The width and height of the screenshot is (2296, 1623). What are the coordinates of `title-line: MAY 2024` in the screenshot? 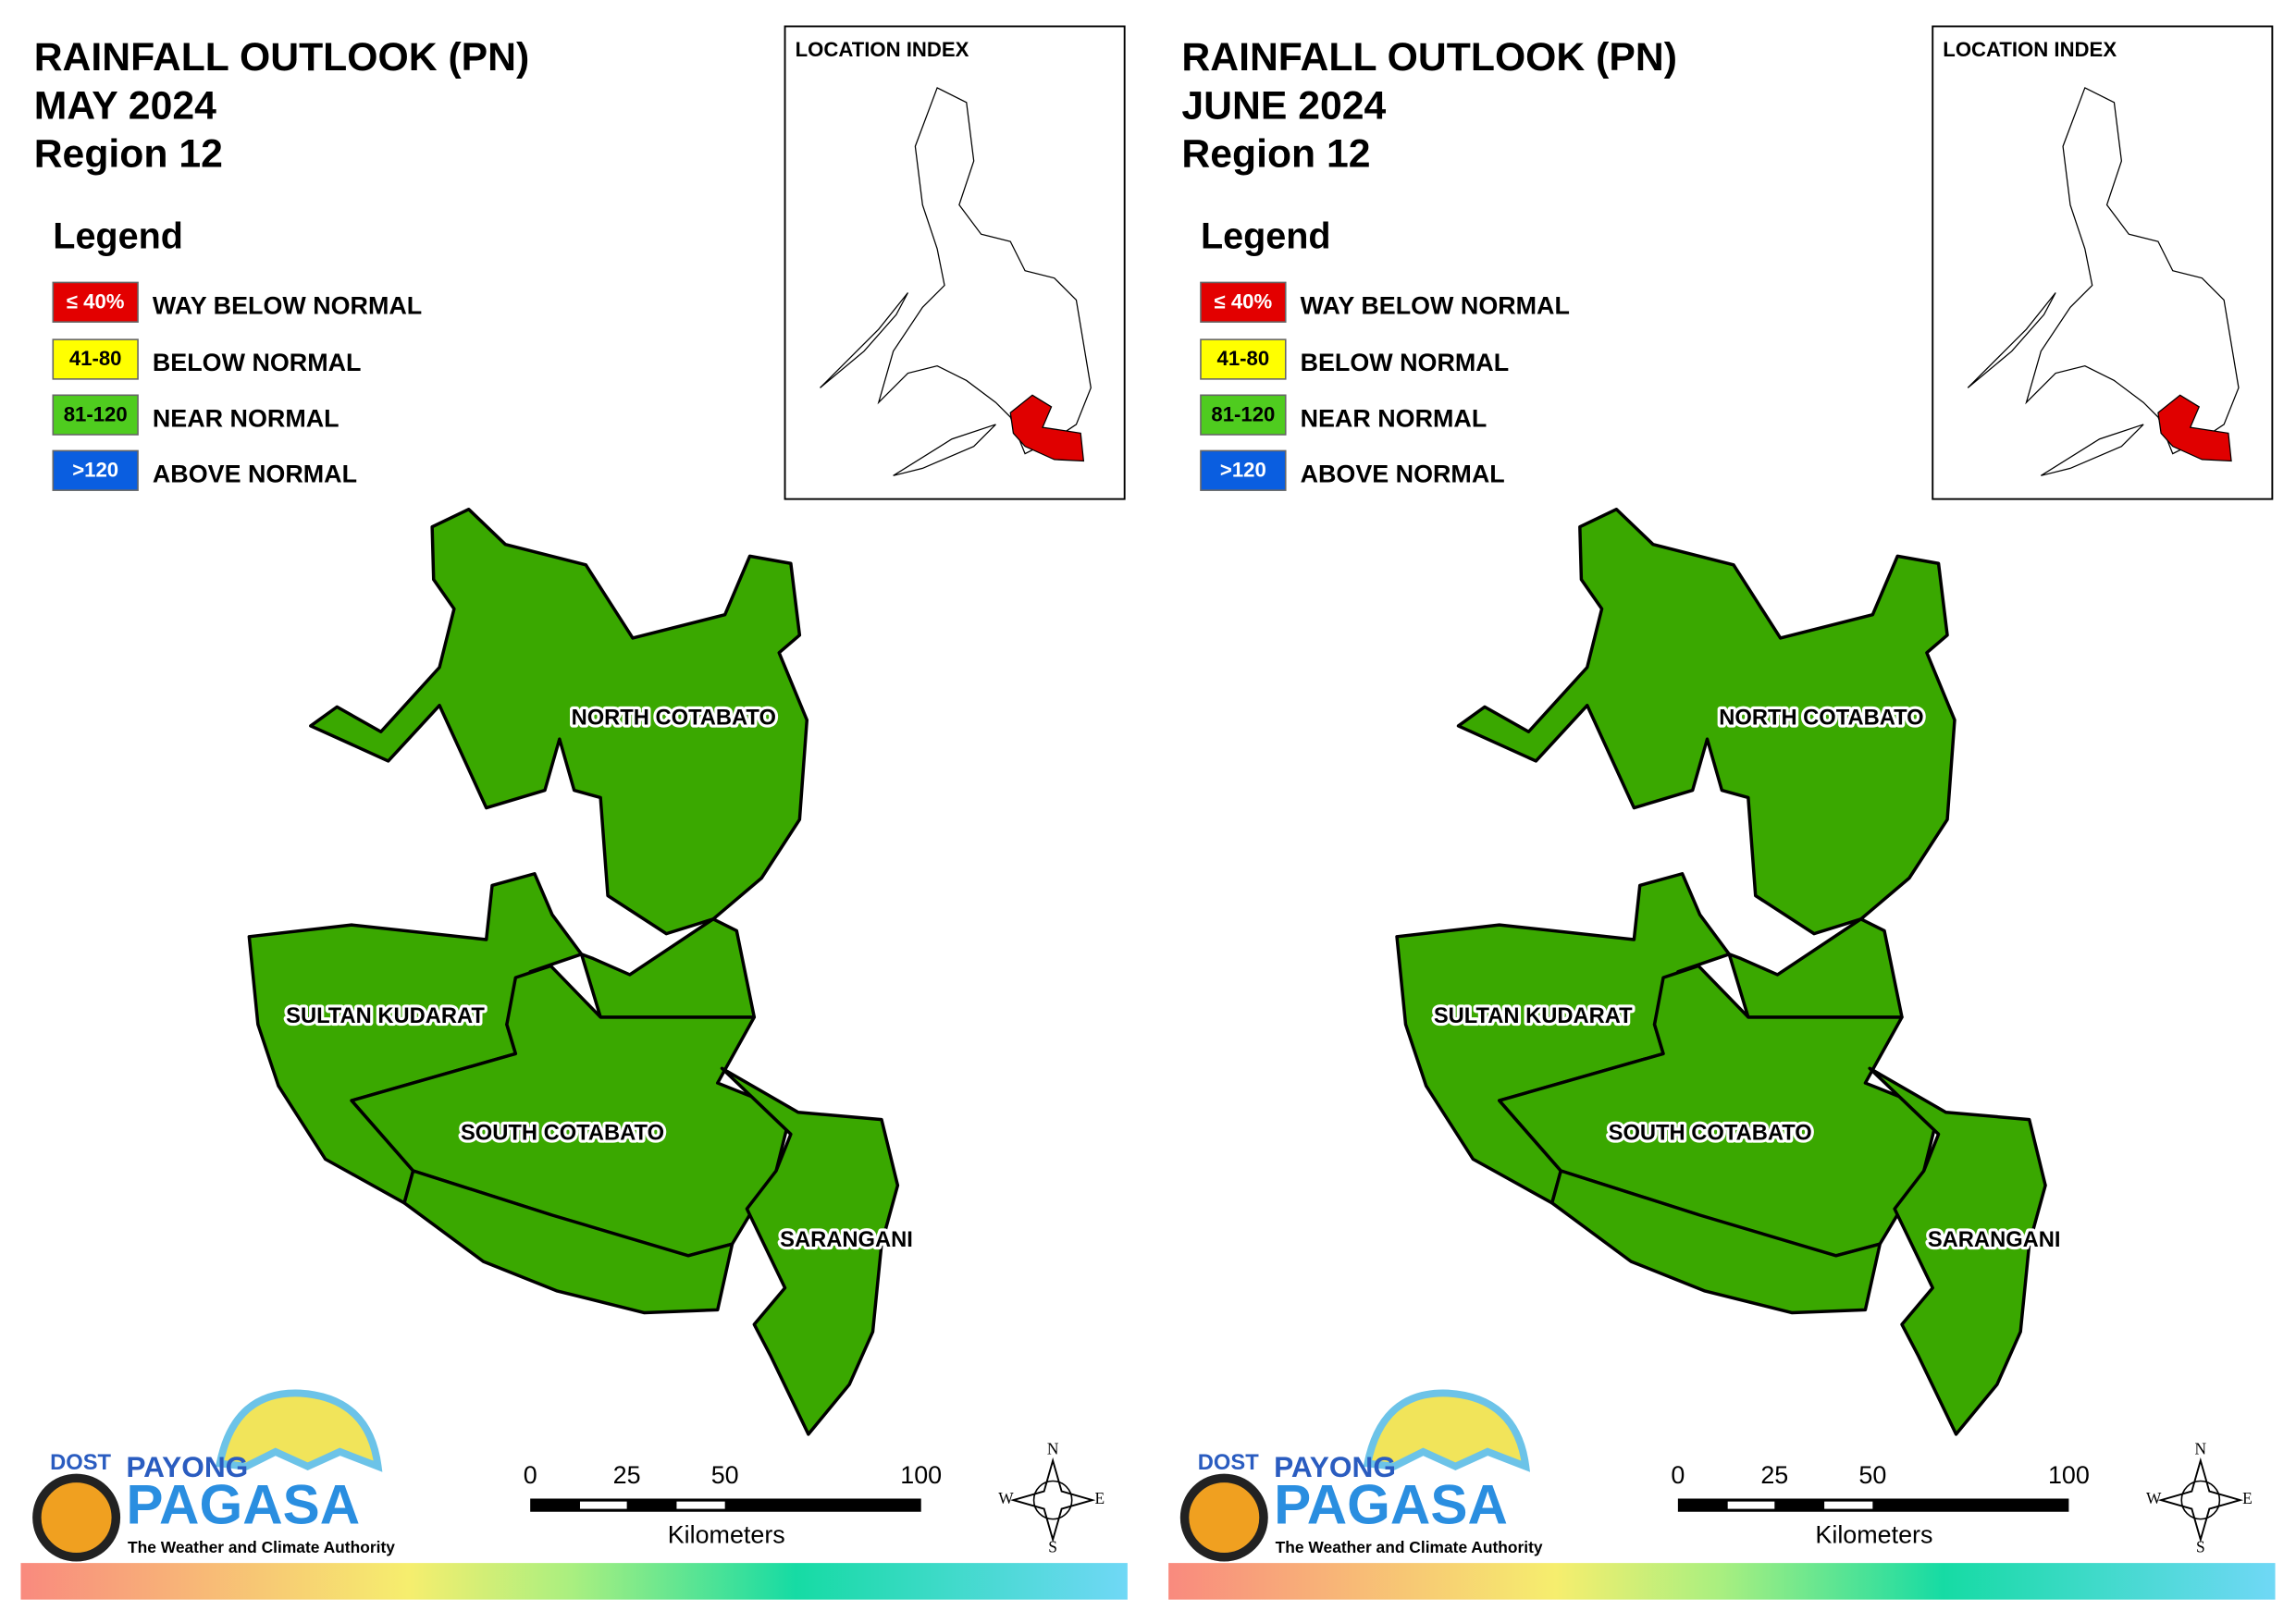 It's located at (125, 105).